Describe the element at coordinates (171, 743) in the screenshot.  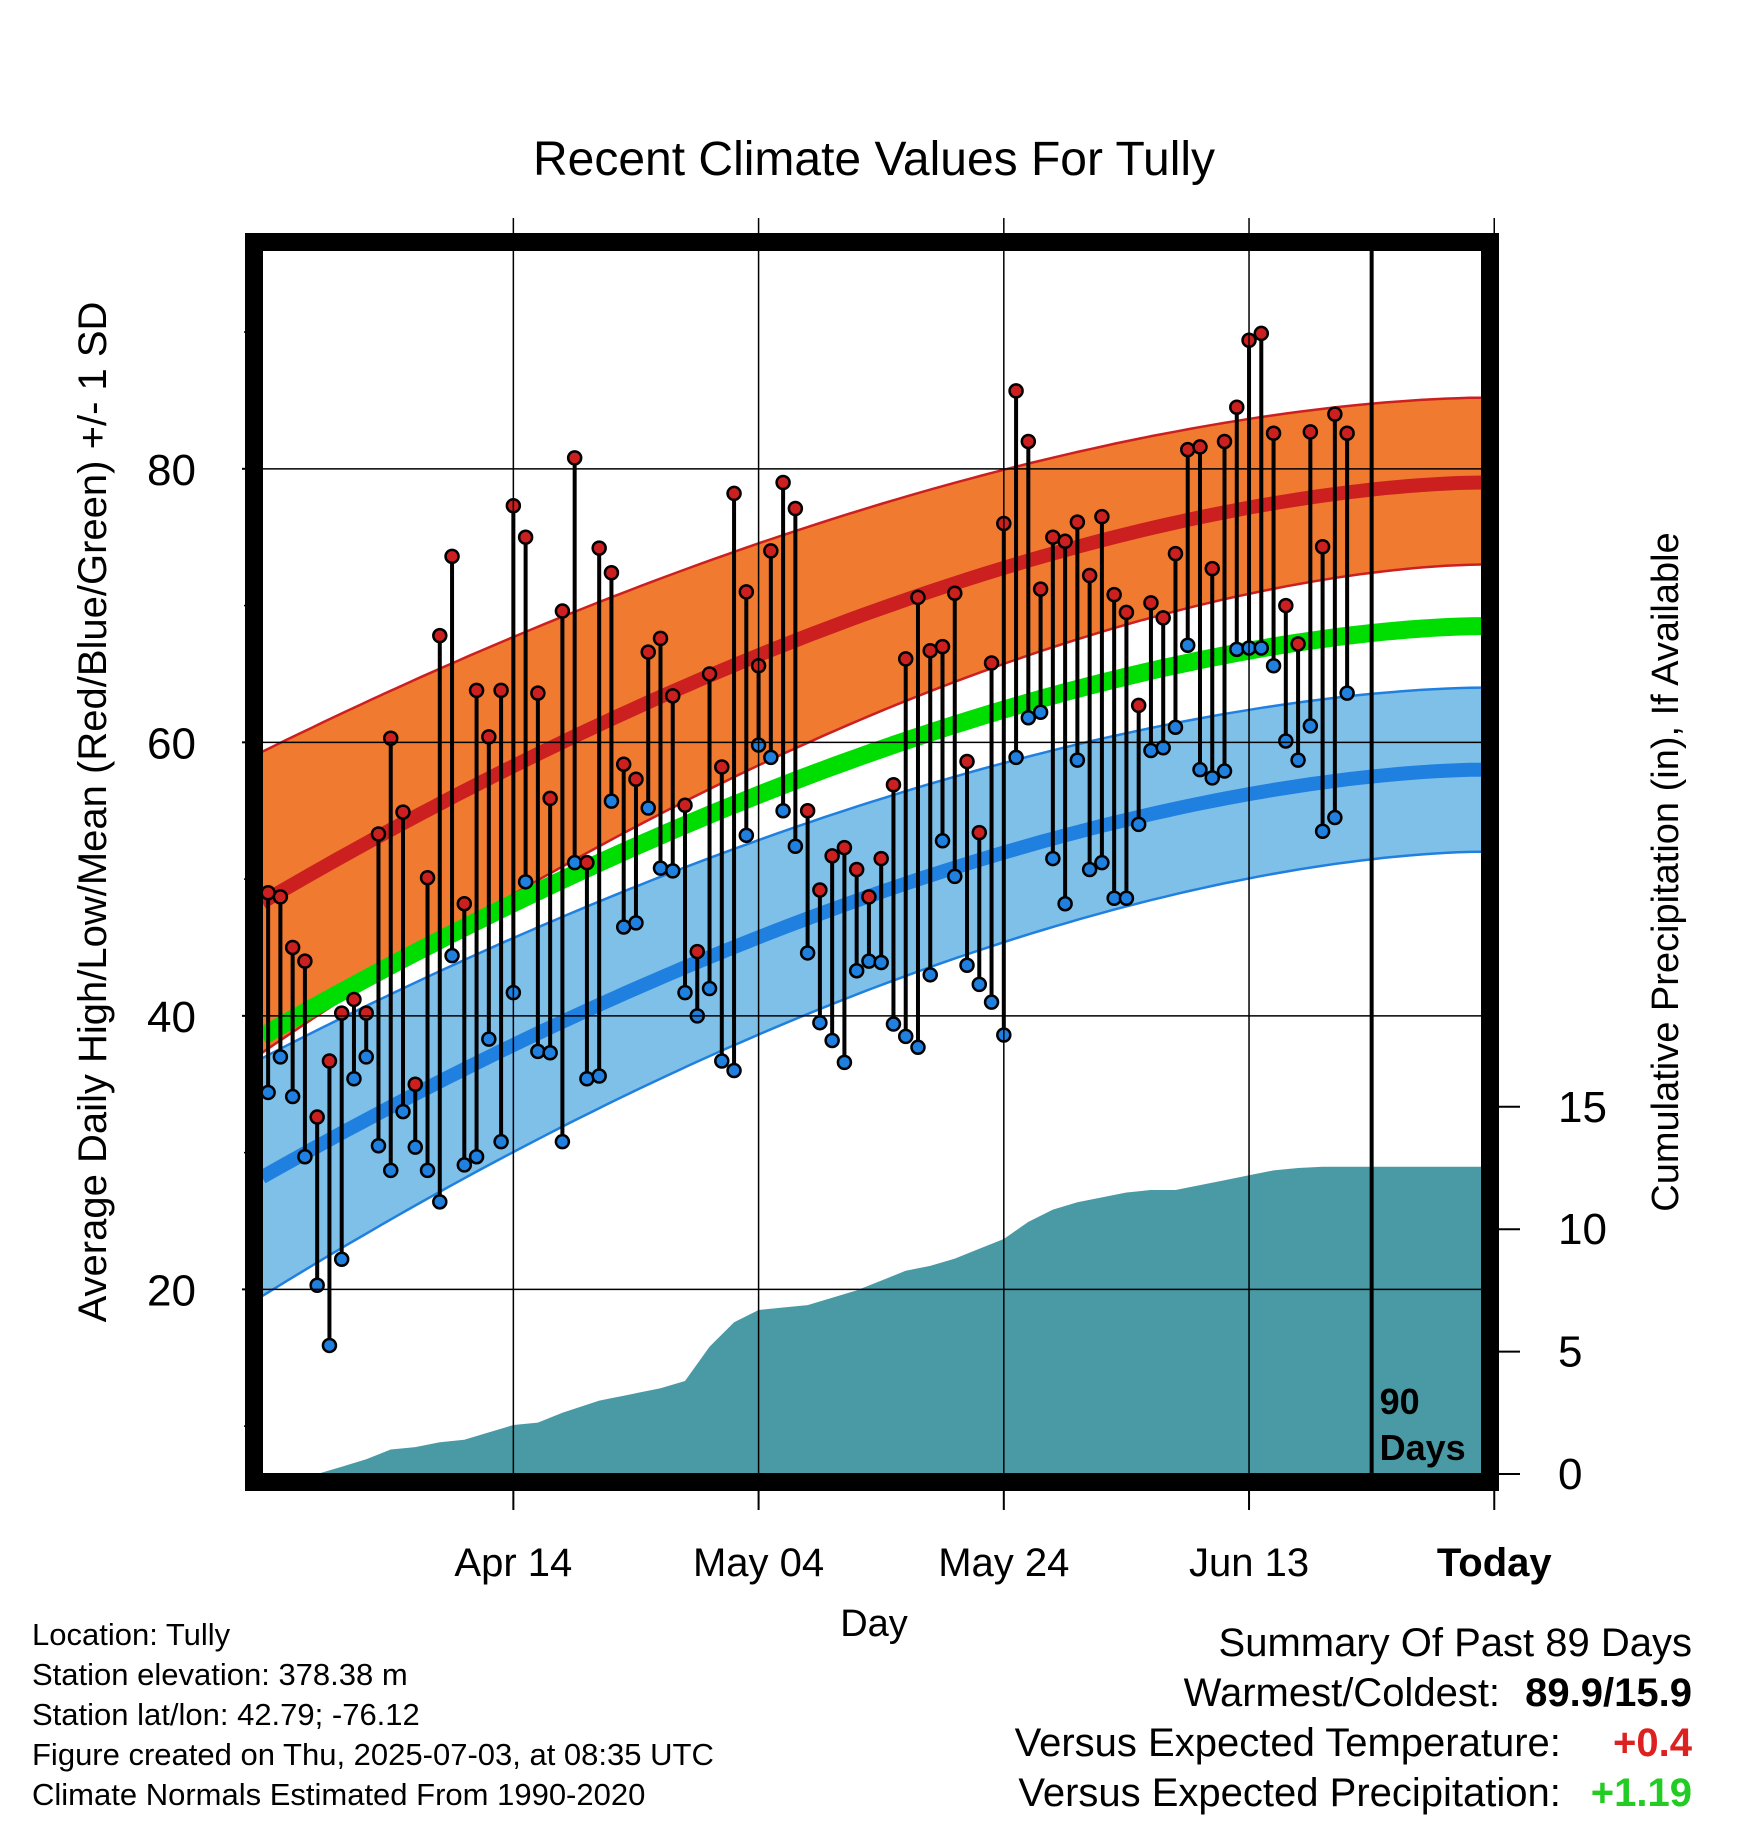
I see `y-tick-label-left: 60` at that location.